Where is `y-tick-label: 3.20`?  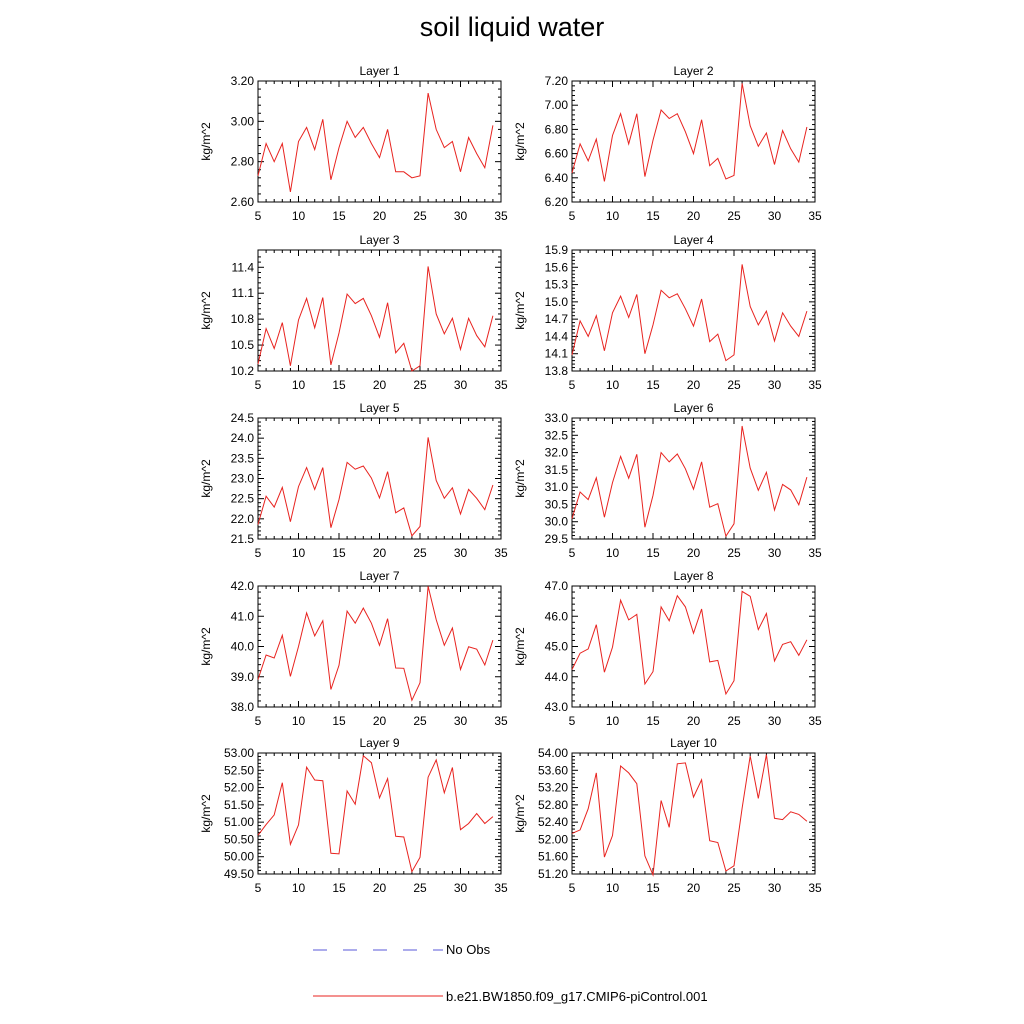
y-tick-label: 3.20 is located at coordinates (243, 81).